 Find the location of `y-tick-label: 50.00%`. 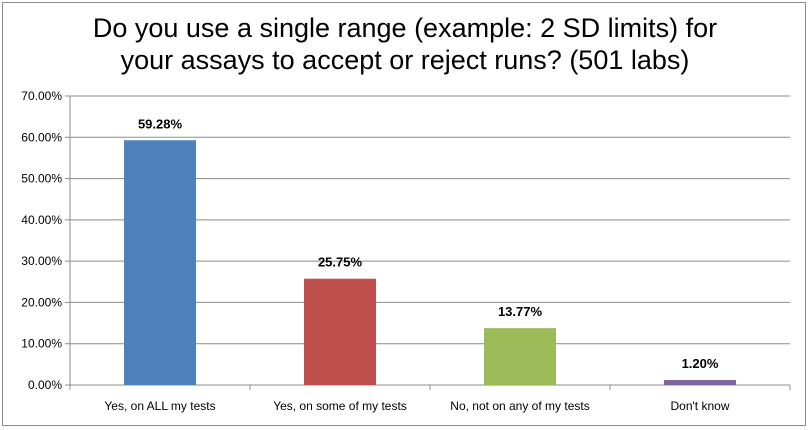

y-tick-label: 50.00% is located at coordinates (41, 179).